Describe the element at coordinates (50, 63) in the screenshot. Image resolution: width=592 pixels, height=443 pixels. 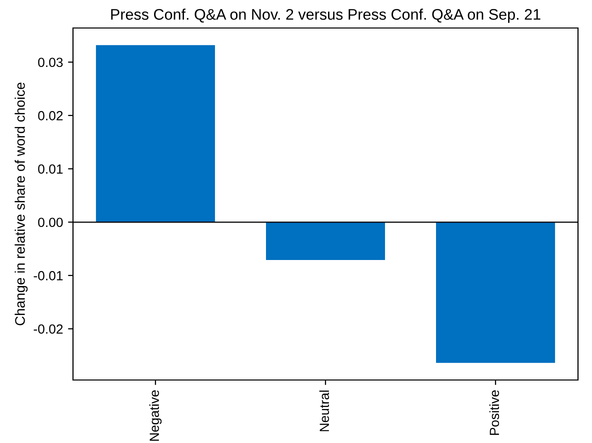
I see `y-tick-label: 0.03` at that location.